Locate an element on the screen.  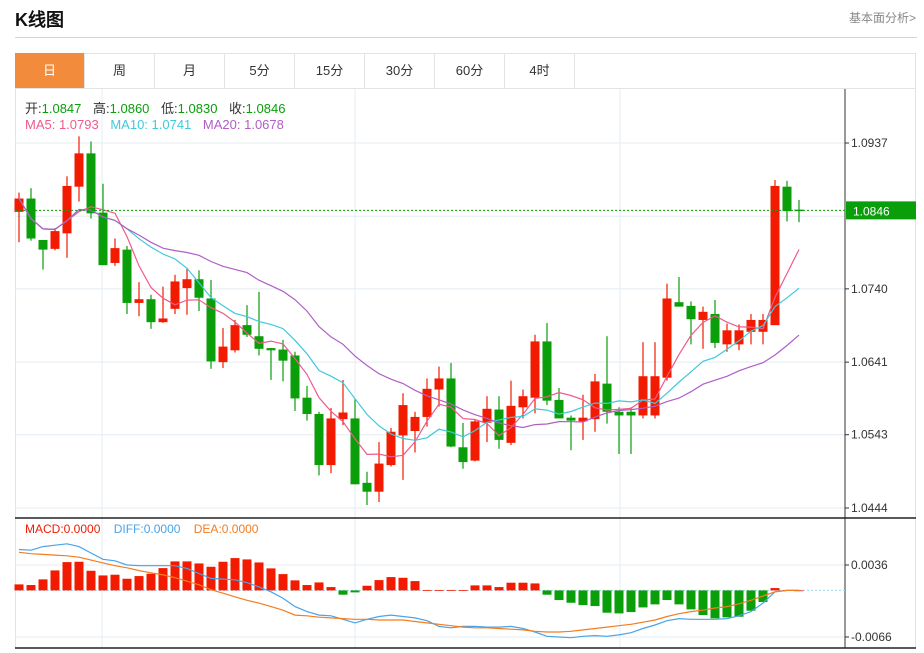
dea-line is located at coordinates (408, 592).